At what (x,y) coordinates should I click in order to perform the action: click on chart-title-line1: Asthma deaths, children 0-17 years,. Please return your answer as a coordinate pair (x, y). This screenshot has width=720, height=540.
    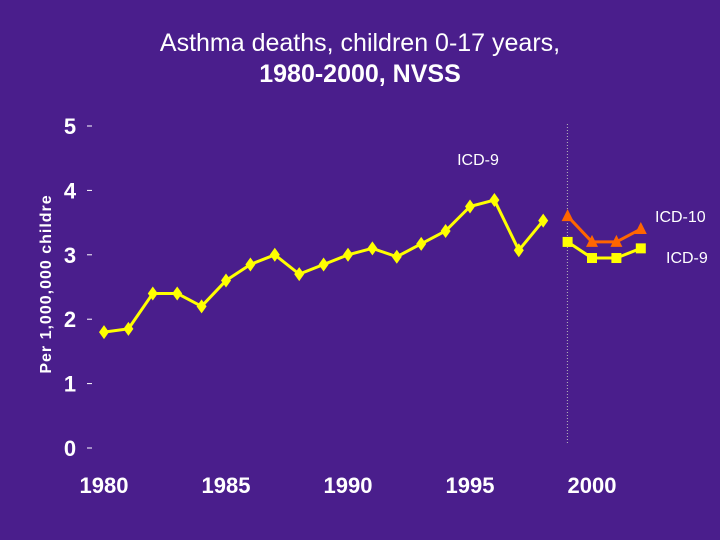
    Looking at the image, I should click on (360, 43).